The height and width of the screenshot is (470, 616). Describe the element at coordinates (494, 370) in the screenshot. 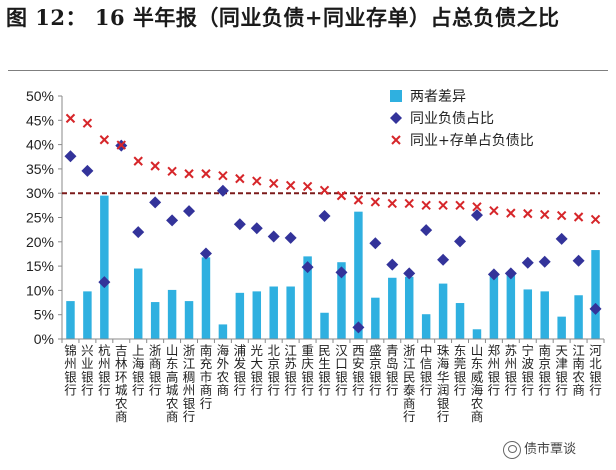

I see `x-tick-label: 郑州银行` at that location.